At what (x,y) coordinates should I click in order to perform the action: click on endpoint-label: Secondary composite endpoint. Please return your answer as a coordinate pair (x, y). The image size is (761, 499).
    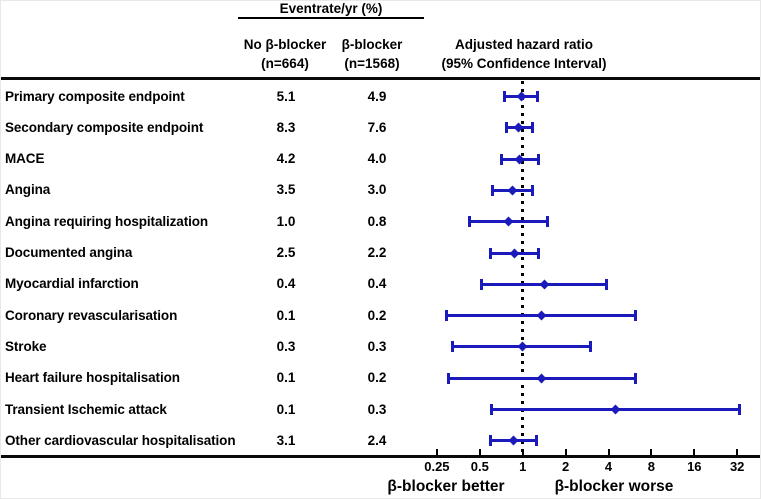
    Looking at the image, I should click on (104, 127).